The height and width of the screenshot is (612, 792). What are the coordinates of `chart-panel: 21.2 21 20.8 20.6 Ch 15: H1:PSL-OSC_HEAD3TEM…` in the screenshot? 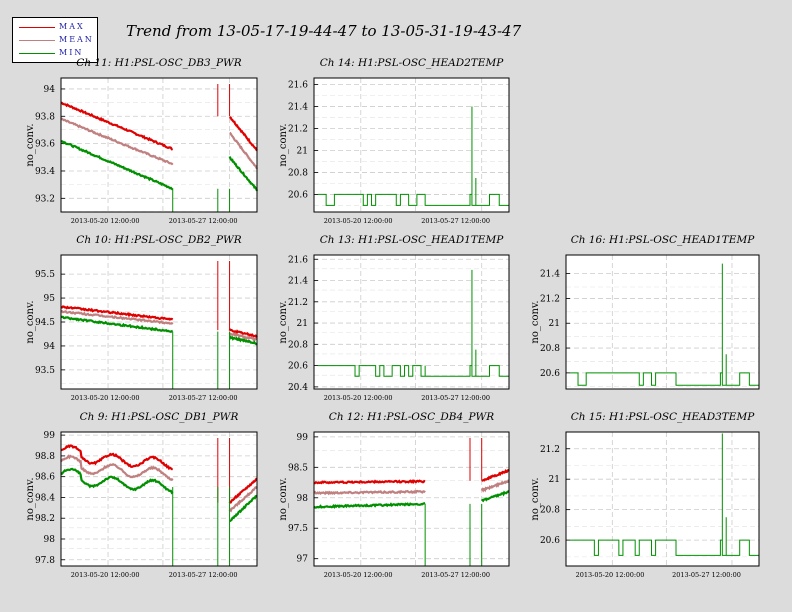 It's located at (645, 495).